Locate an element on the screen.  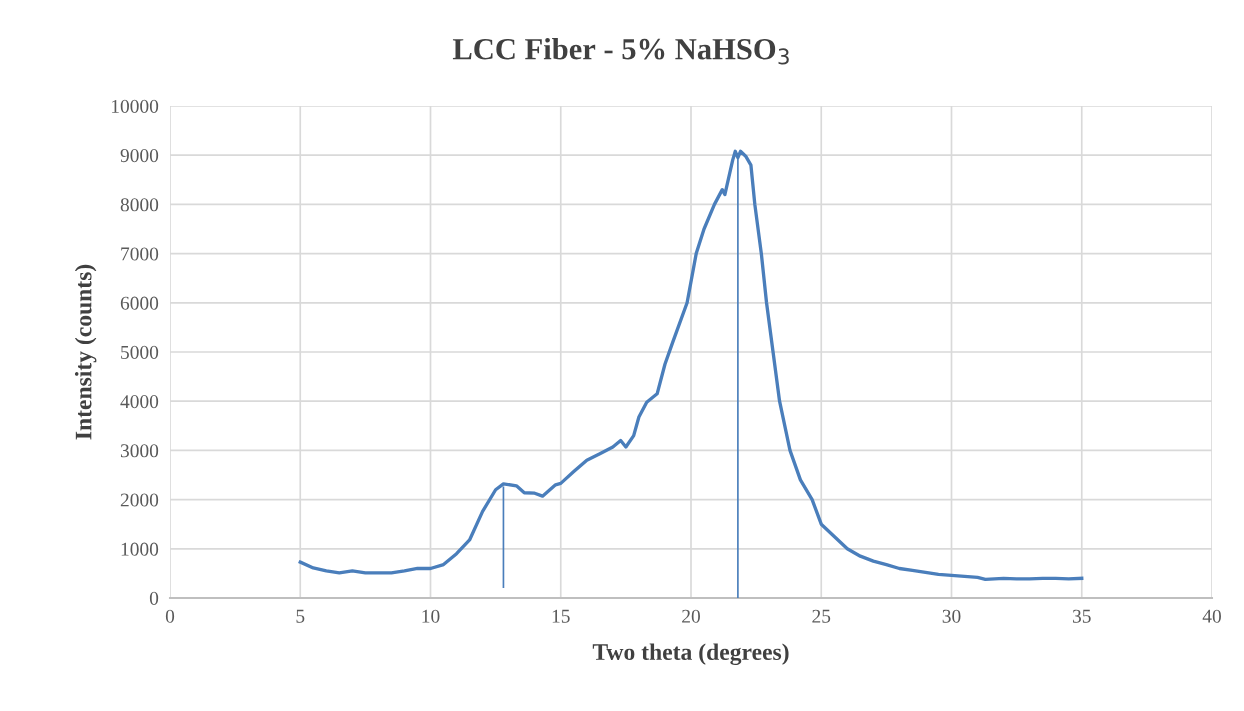
y-tick-label: 10000 is located at coordinates (135, 106).